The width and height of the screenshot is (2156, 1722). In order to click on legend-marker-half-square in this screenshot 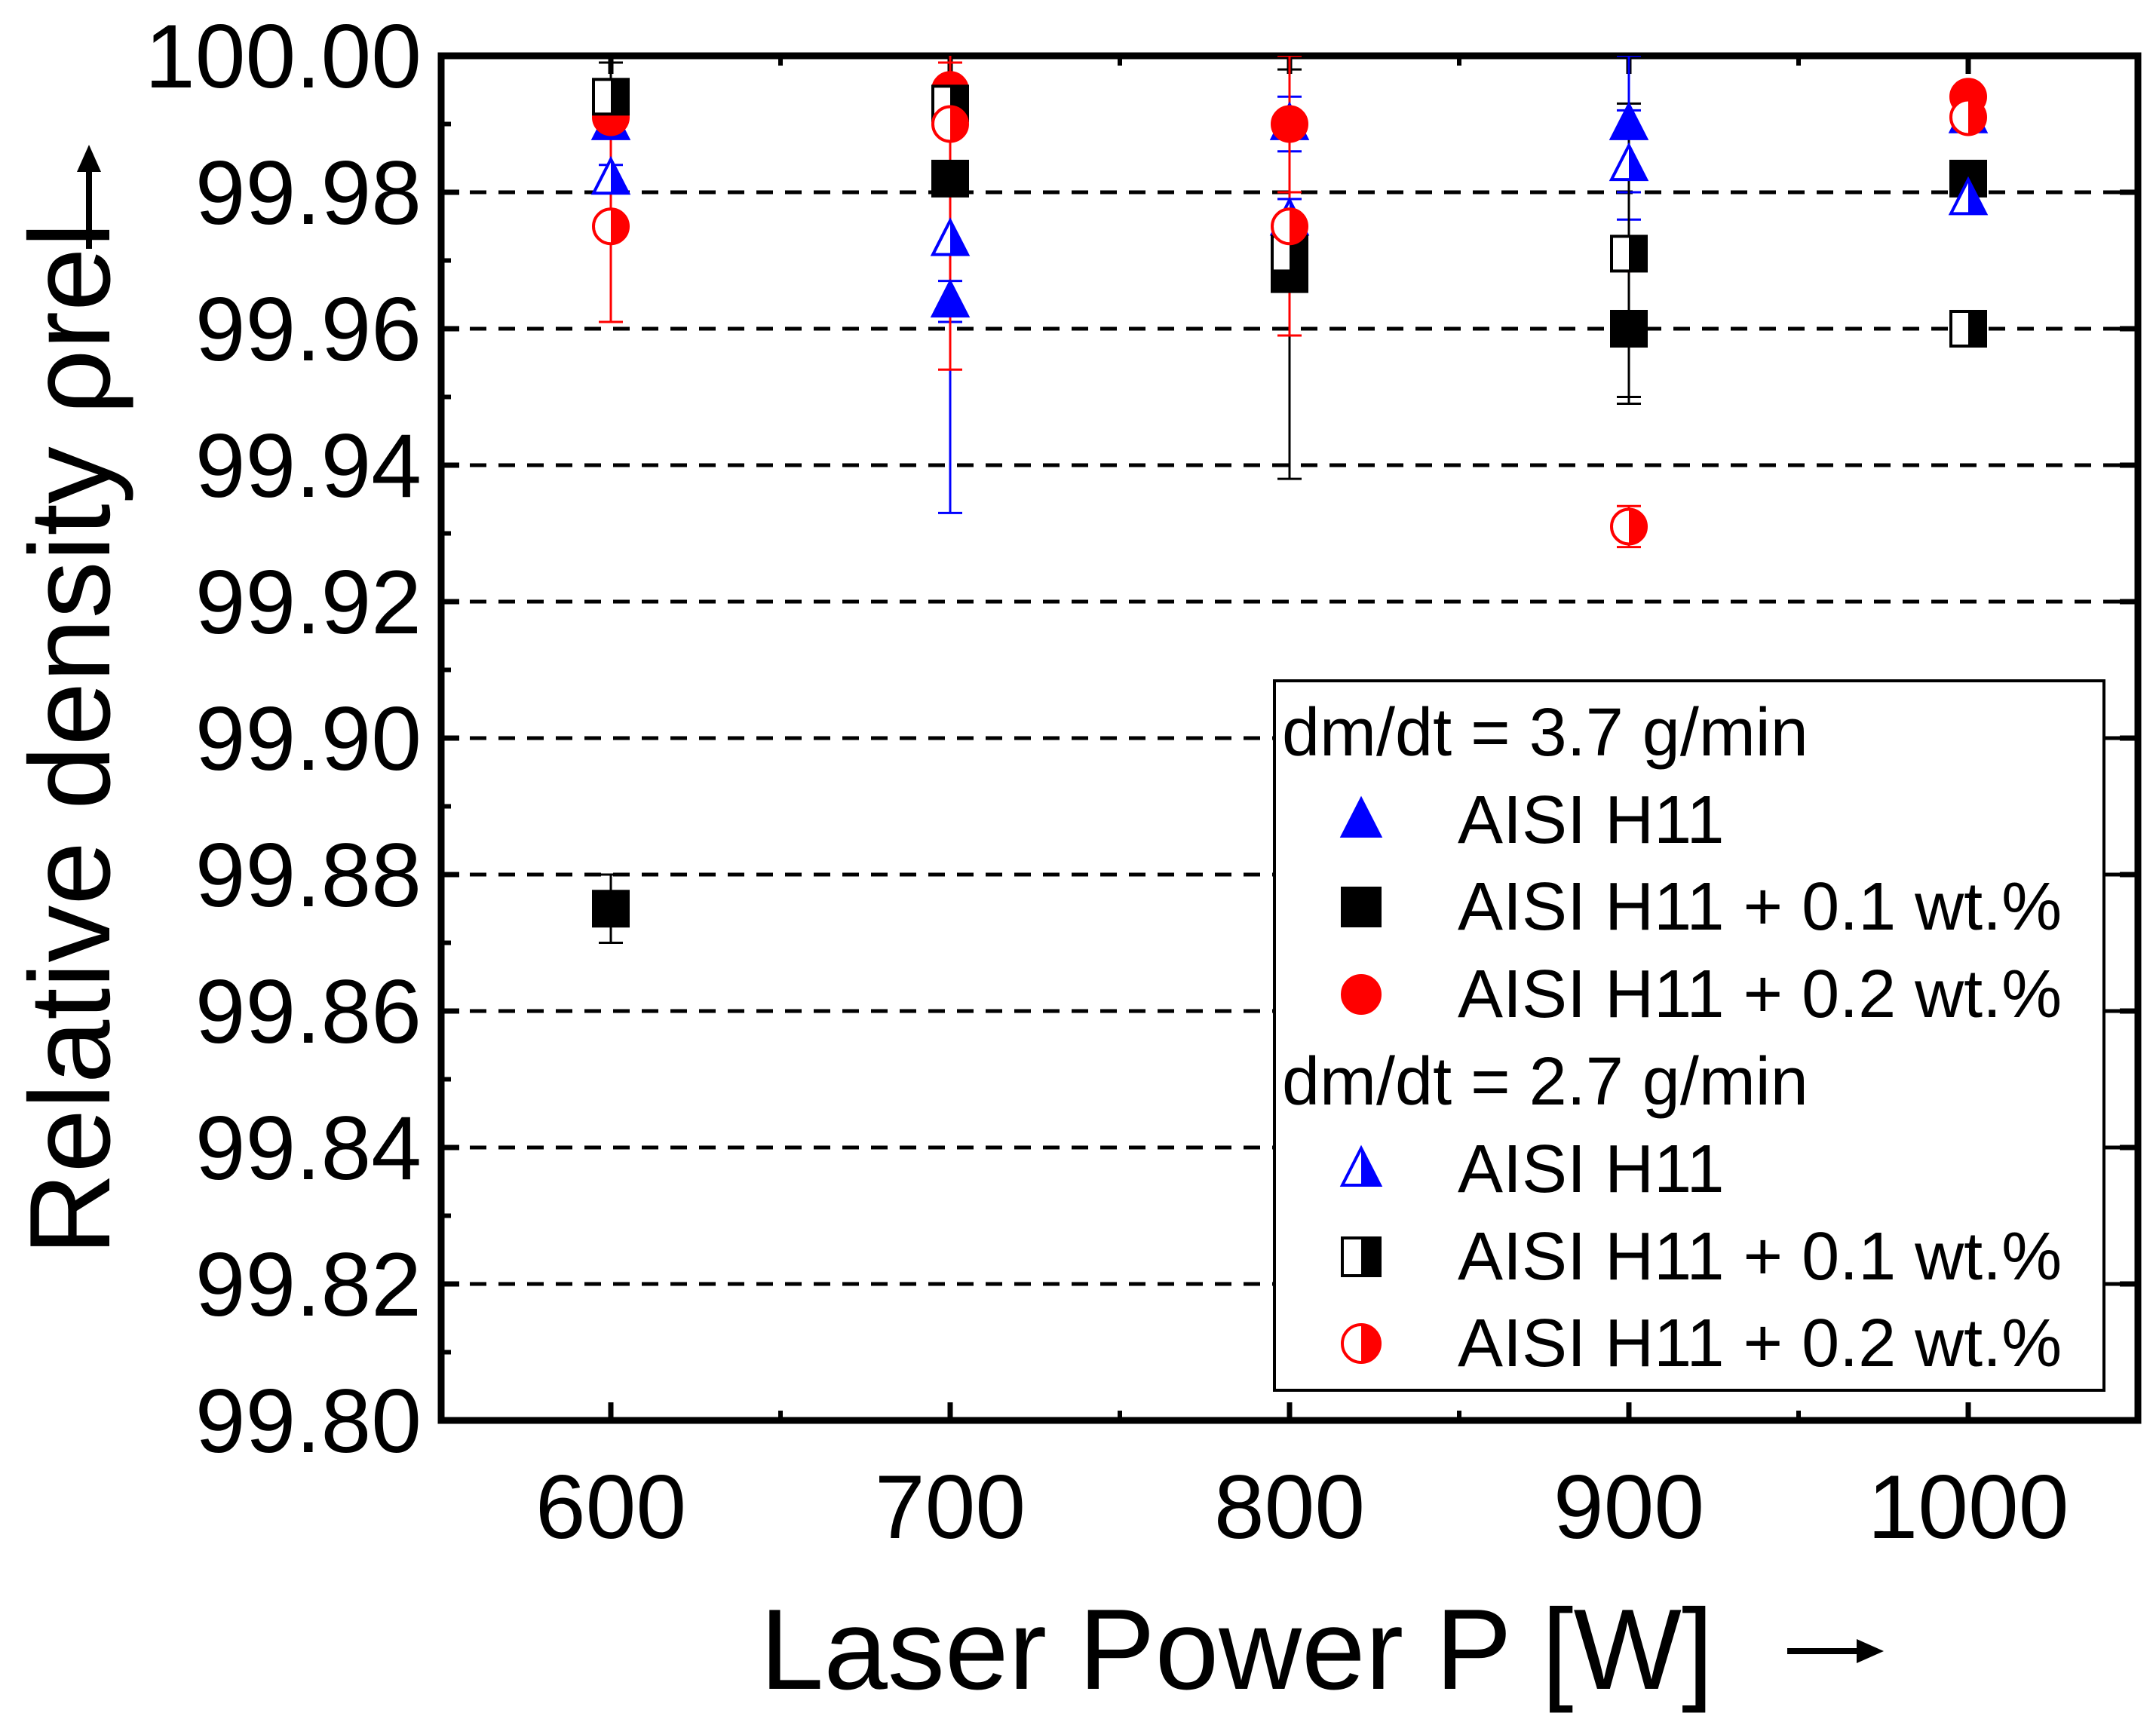, I will do `click(1362, 1256)`.